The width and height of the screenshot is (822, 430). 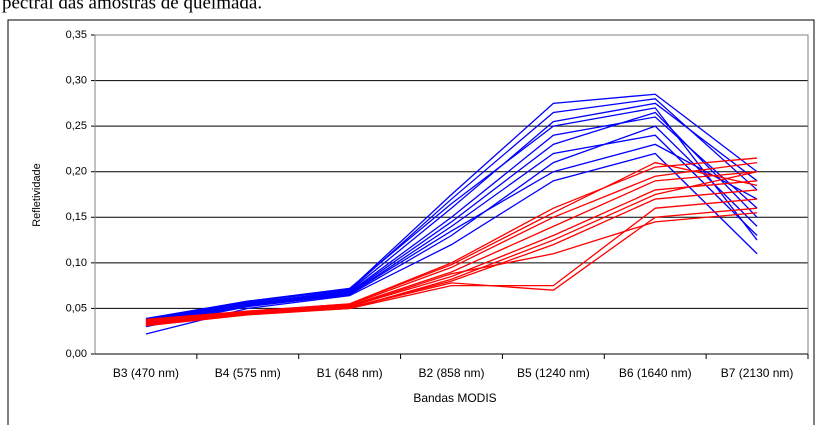 I want to click on x-tick-label: B1 (648 nm), so click(x=350, y=373).